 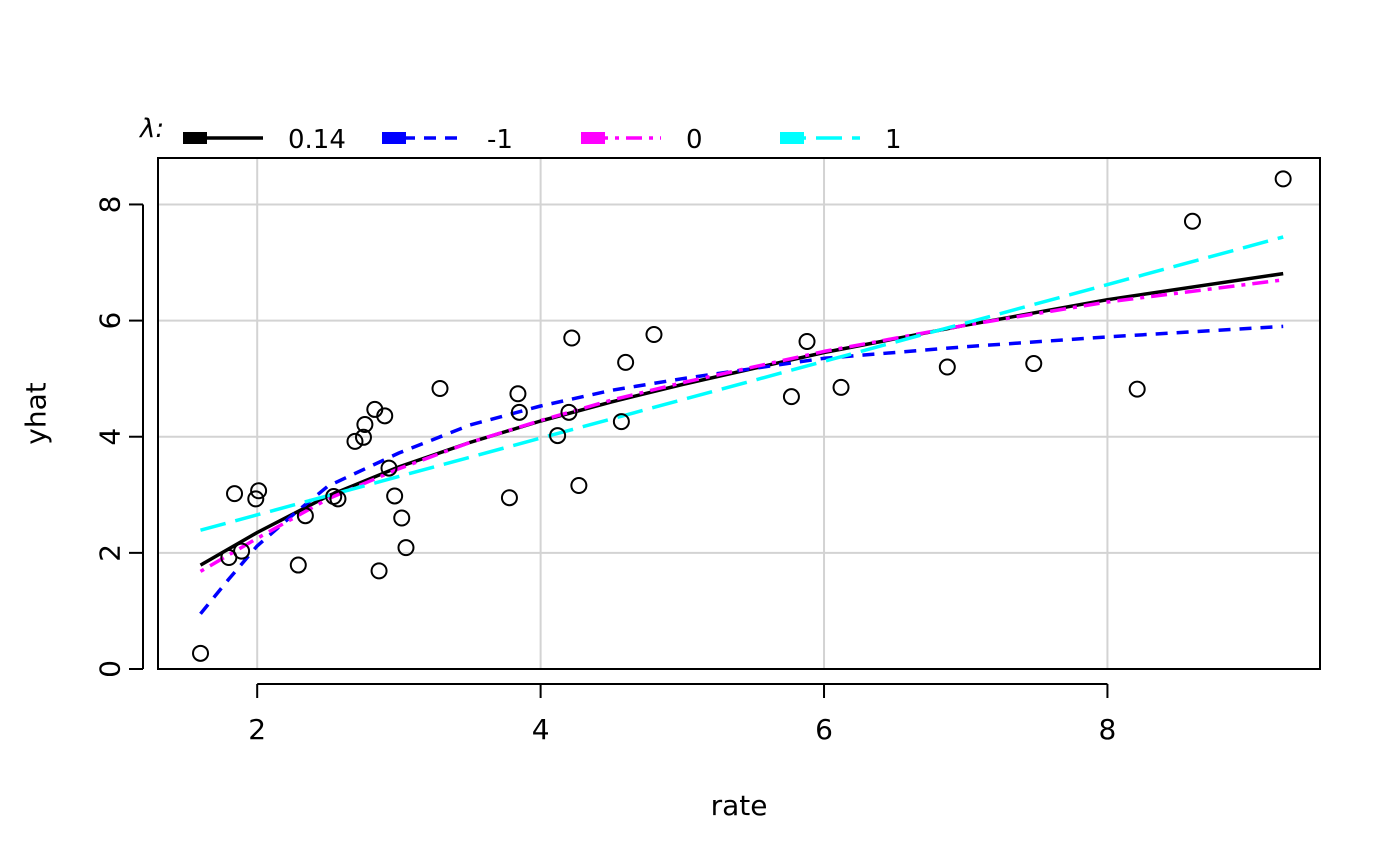 What do you see at coordinates (317, 140) in the screenshot?
I see `legend-label-0.14: 0.14` at bounding box center [317, 140].